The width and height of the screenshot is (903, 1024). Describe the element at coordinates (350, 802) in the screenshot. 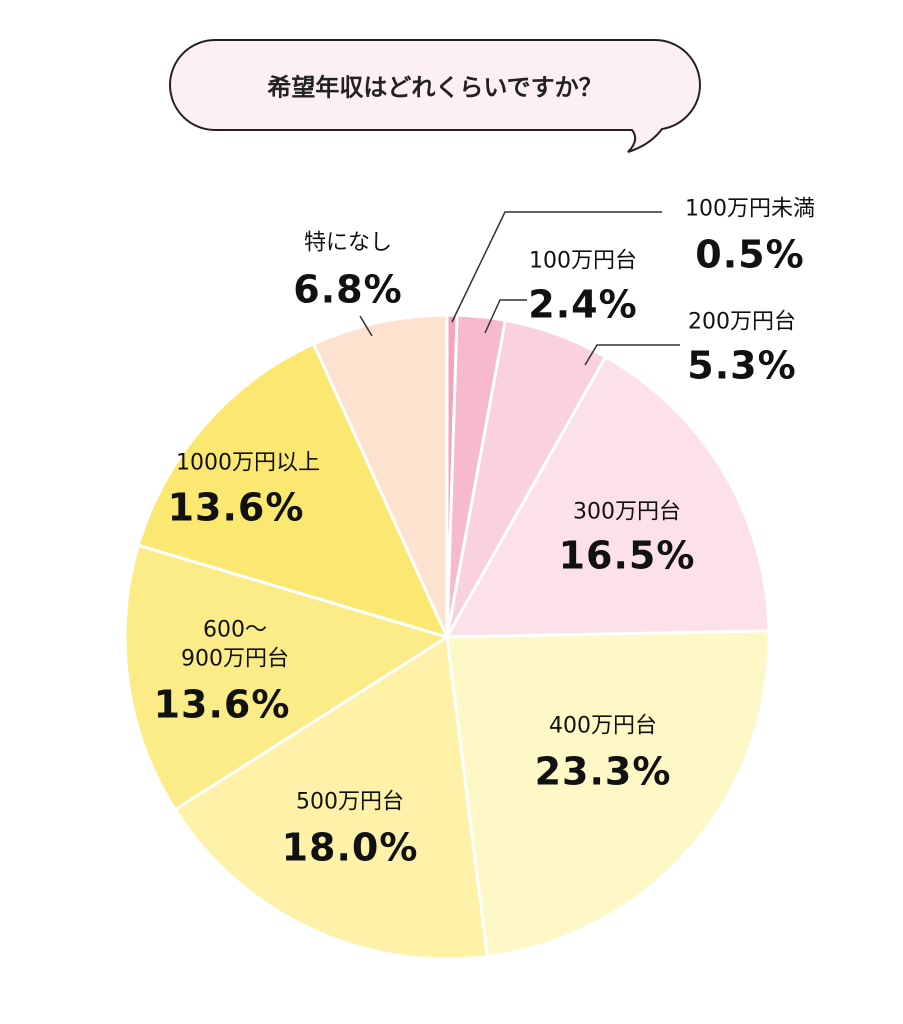

I see `category-label: 500万円台` at that location.